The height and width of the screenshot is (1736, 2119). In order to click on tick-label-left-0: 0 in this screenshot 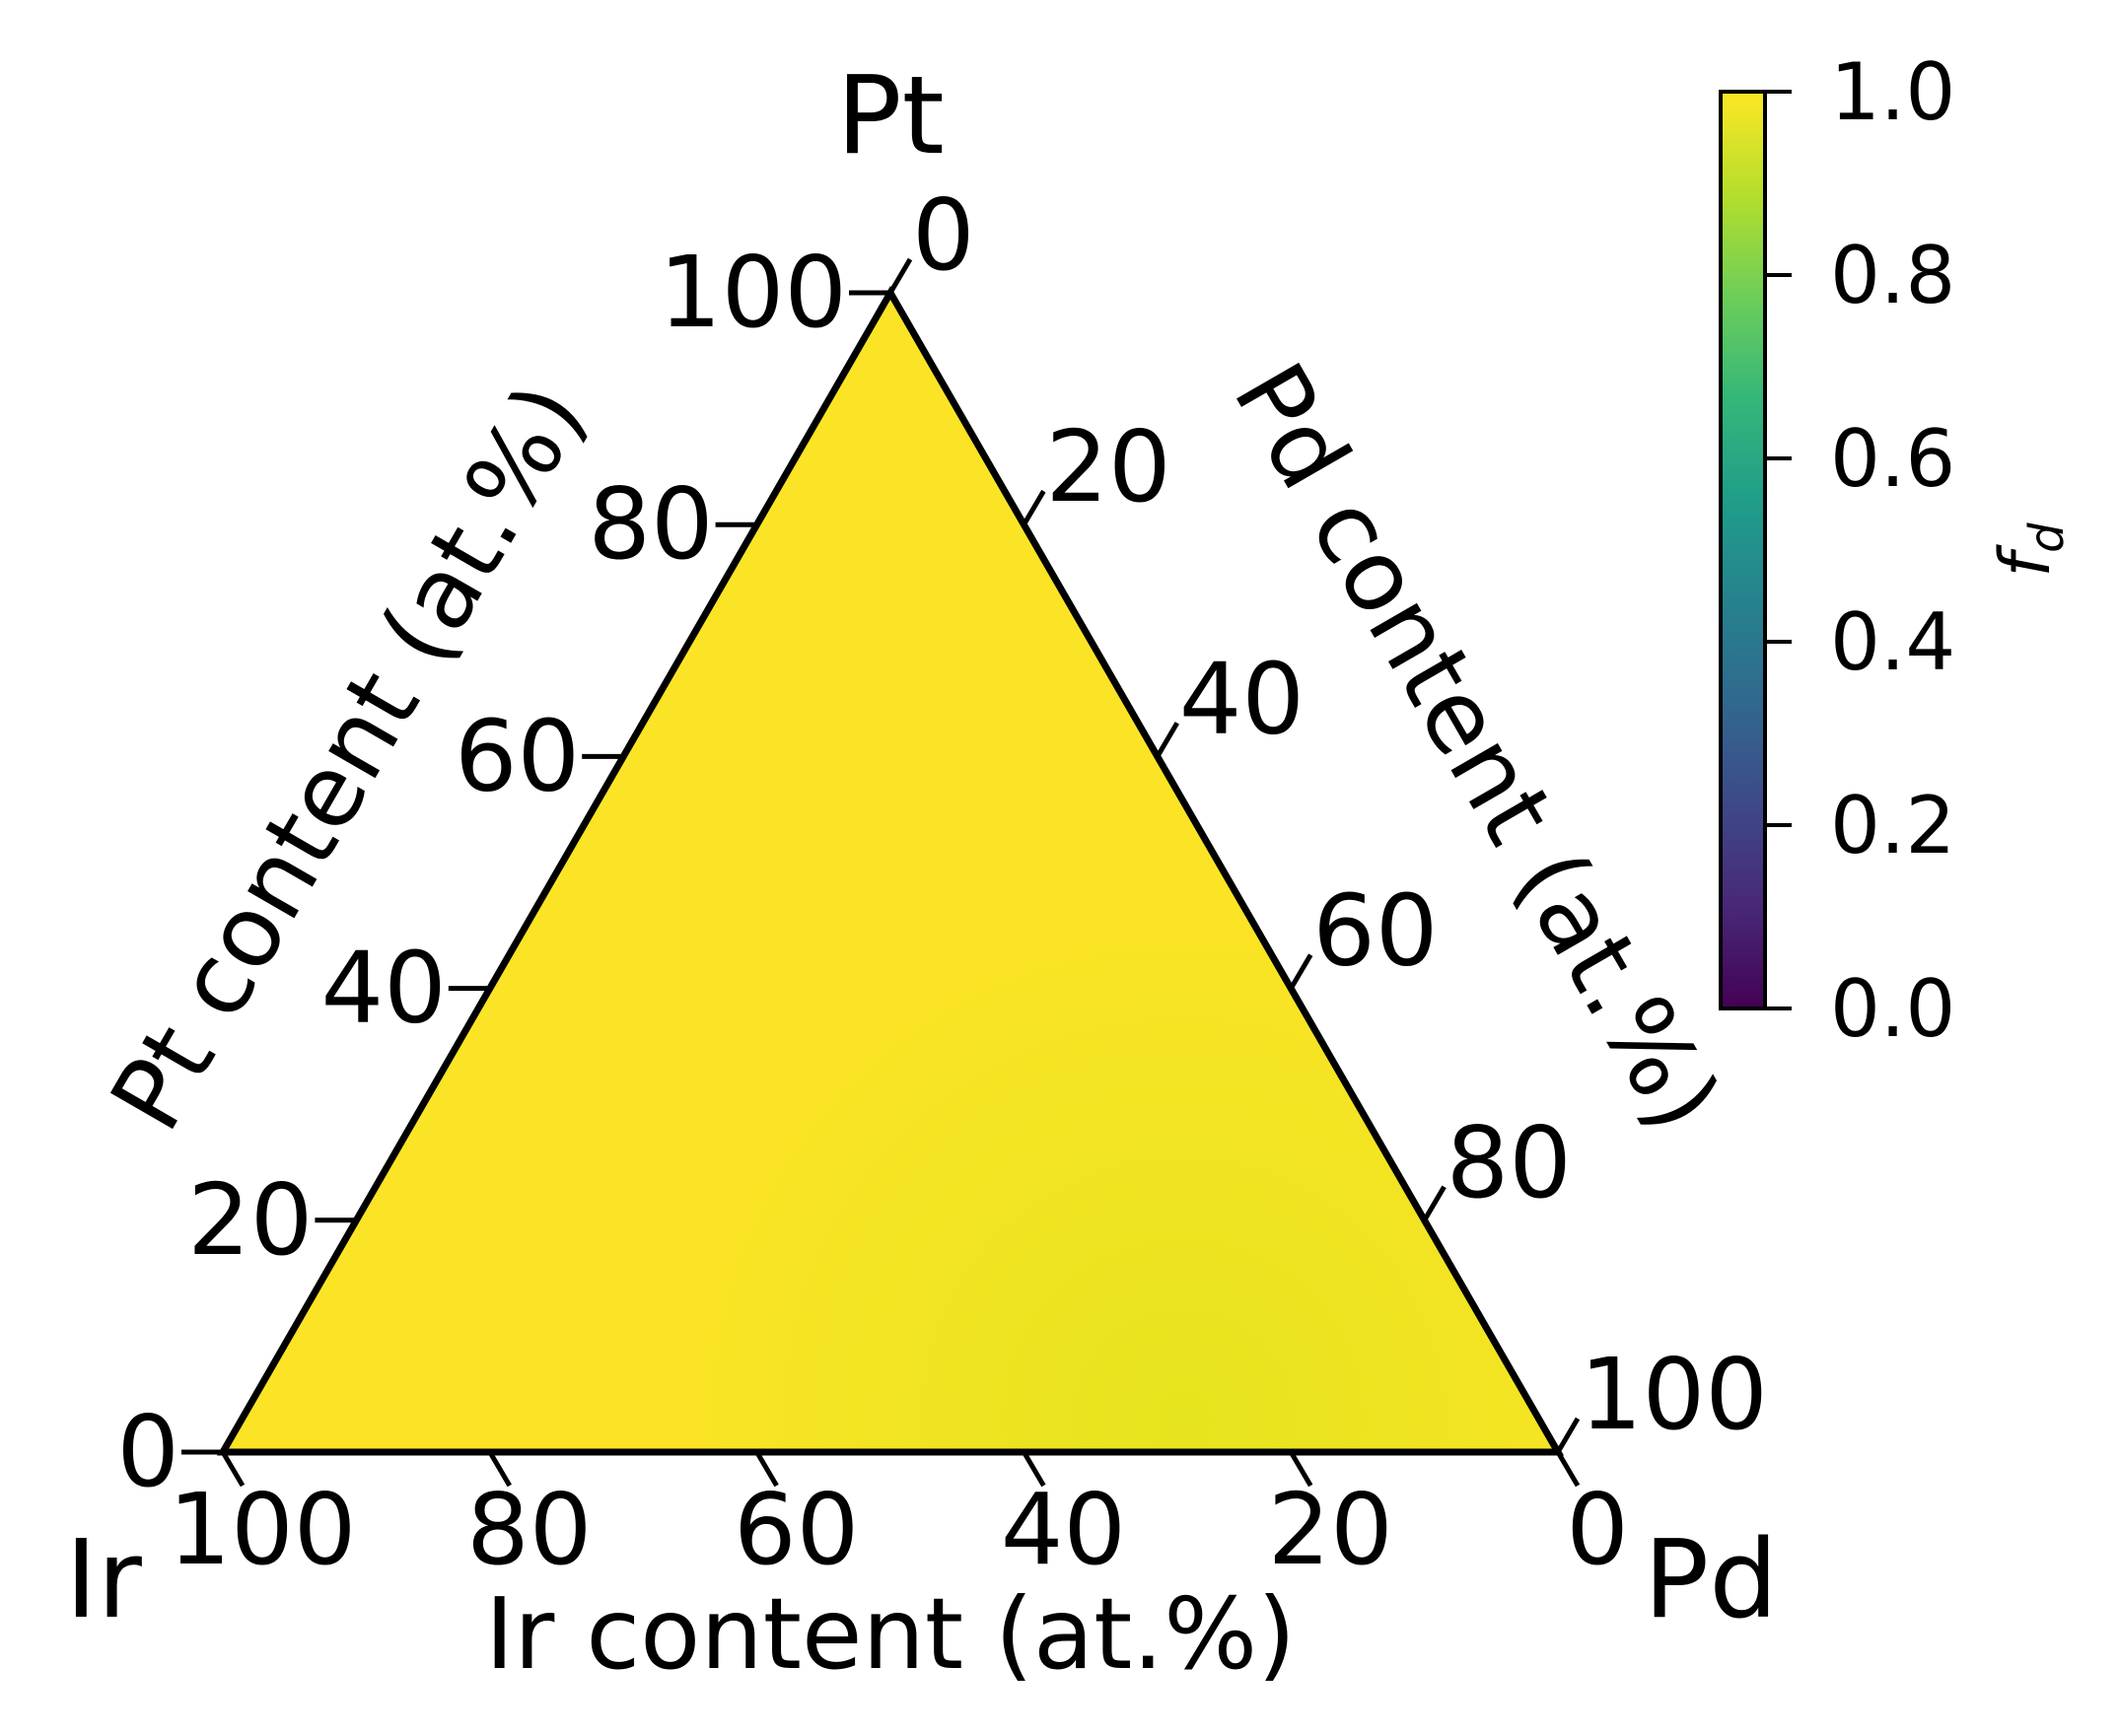, I will do `click(147, 1451)`.